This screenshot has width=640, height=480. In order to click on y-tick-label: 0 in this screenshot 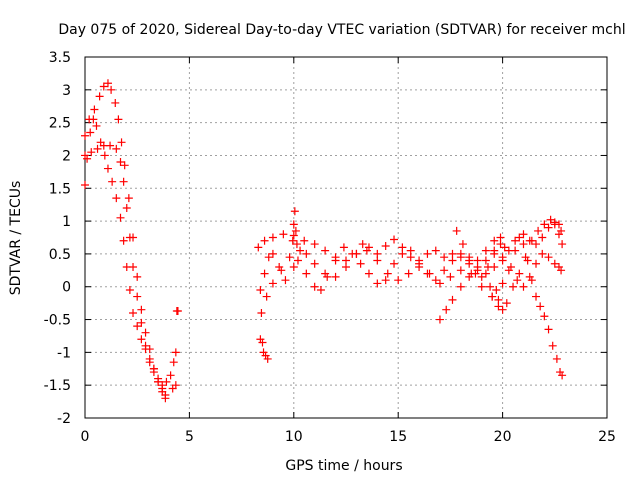, I will do `click(66, 288)`.